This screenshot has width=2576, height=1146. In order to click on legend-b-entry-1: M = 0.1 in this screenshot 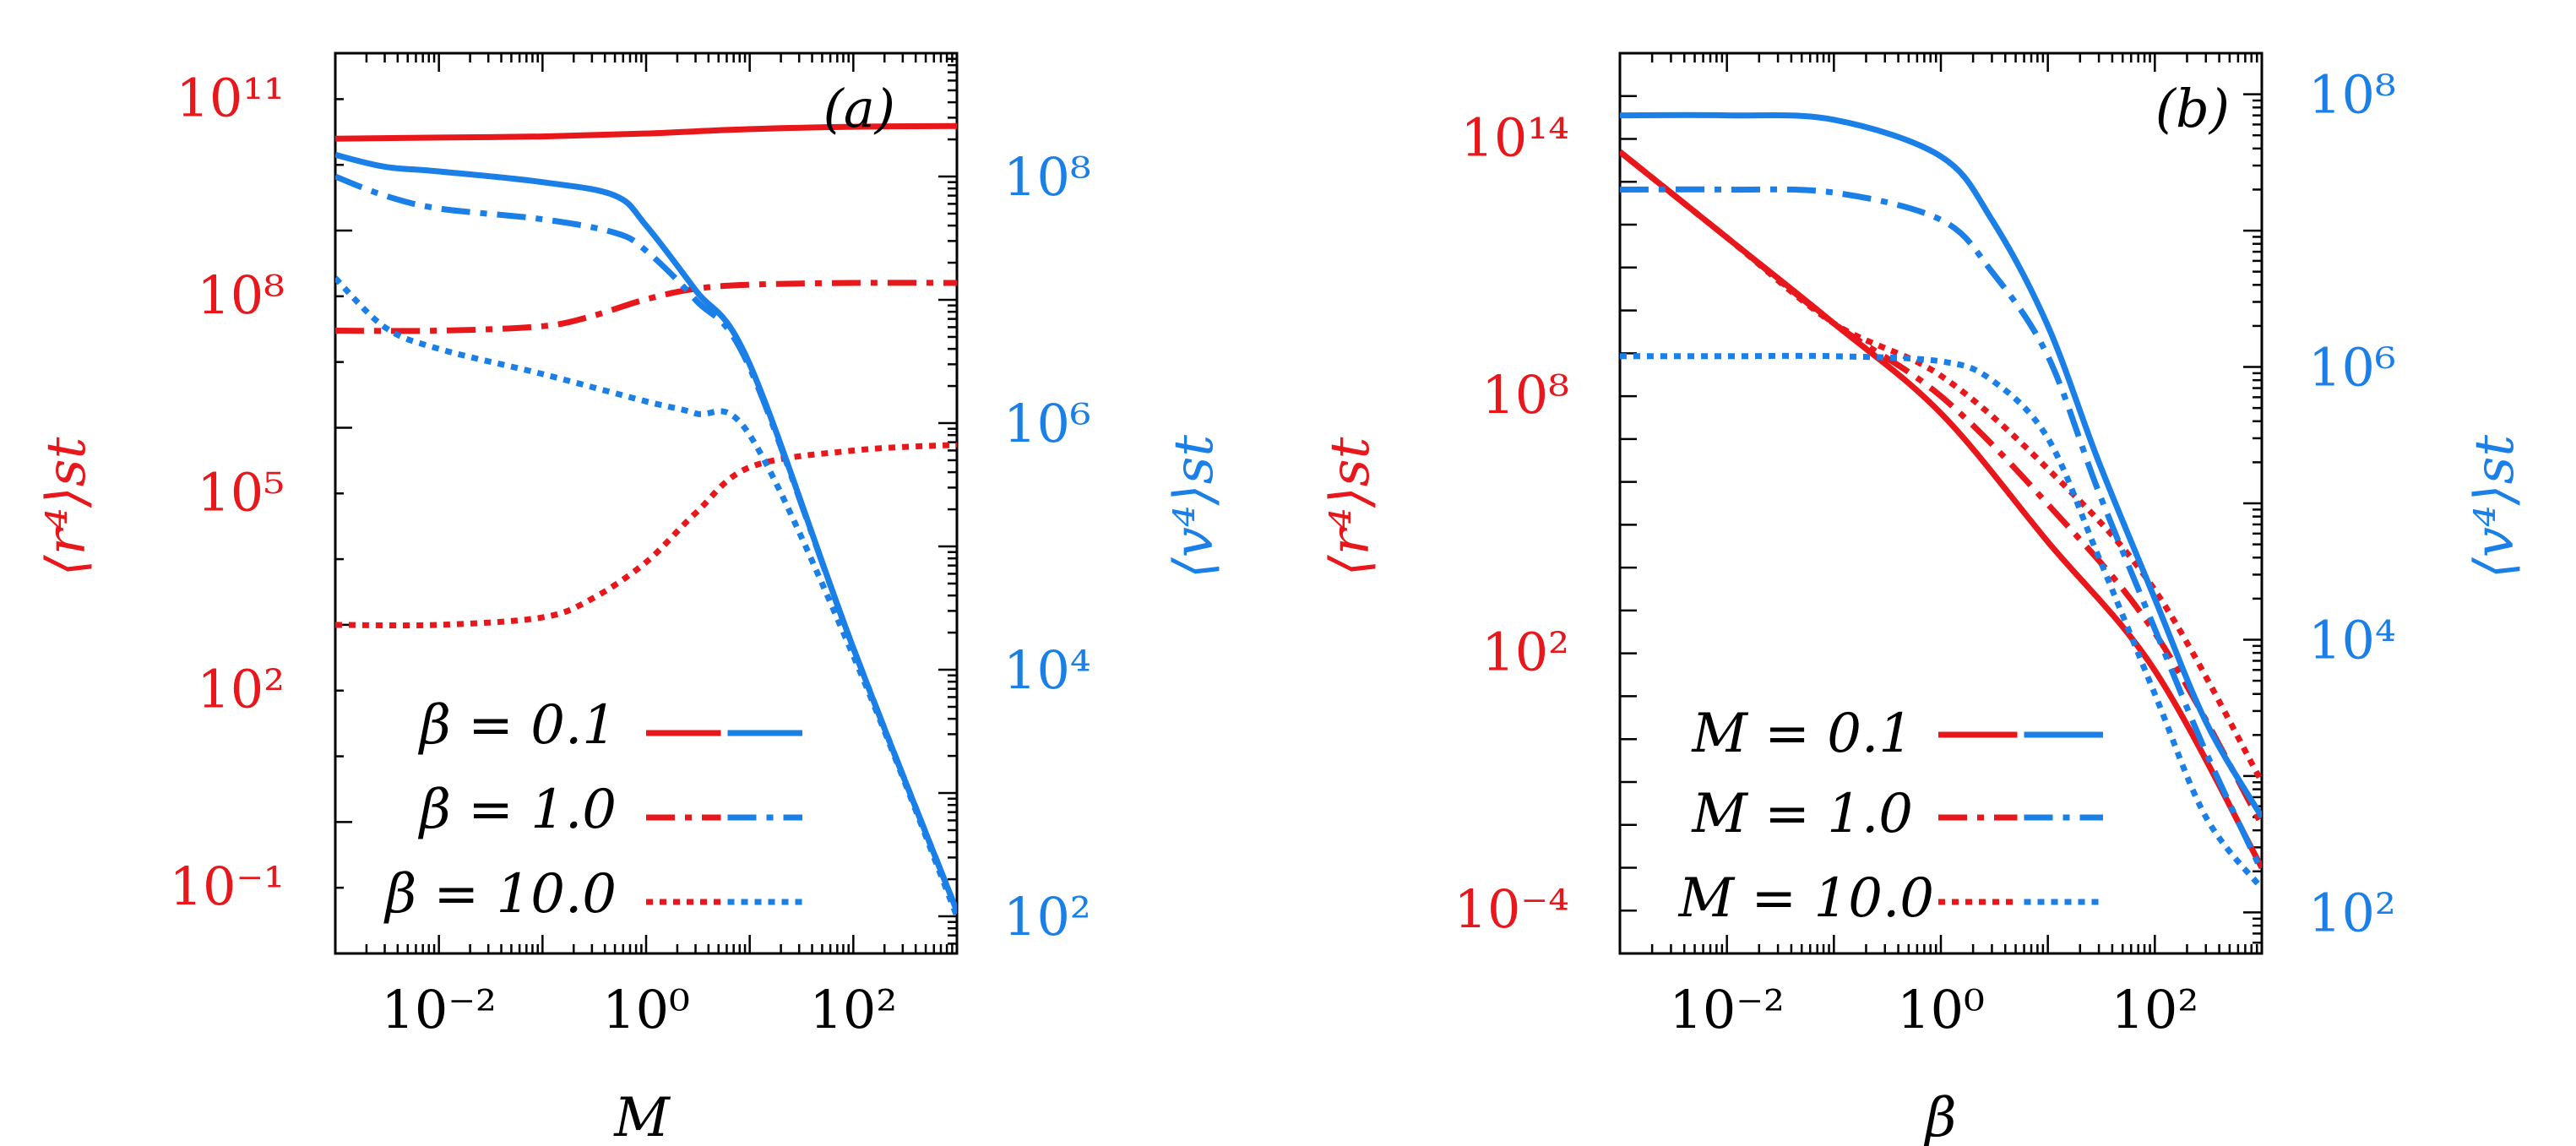, I will do `click(1802, 734)`.